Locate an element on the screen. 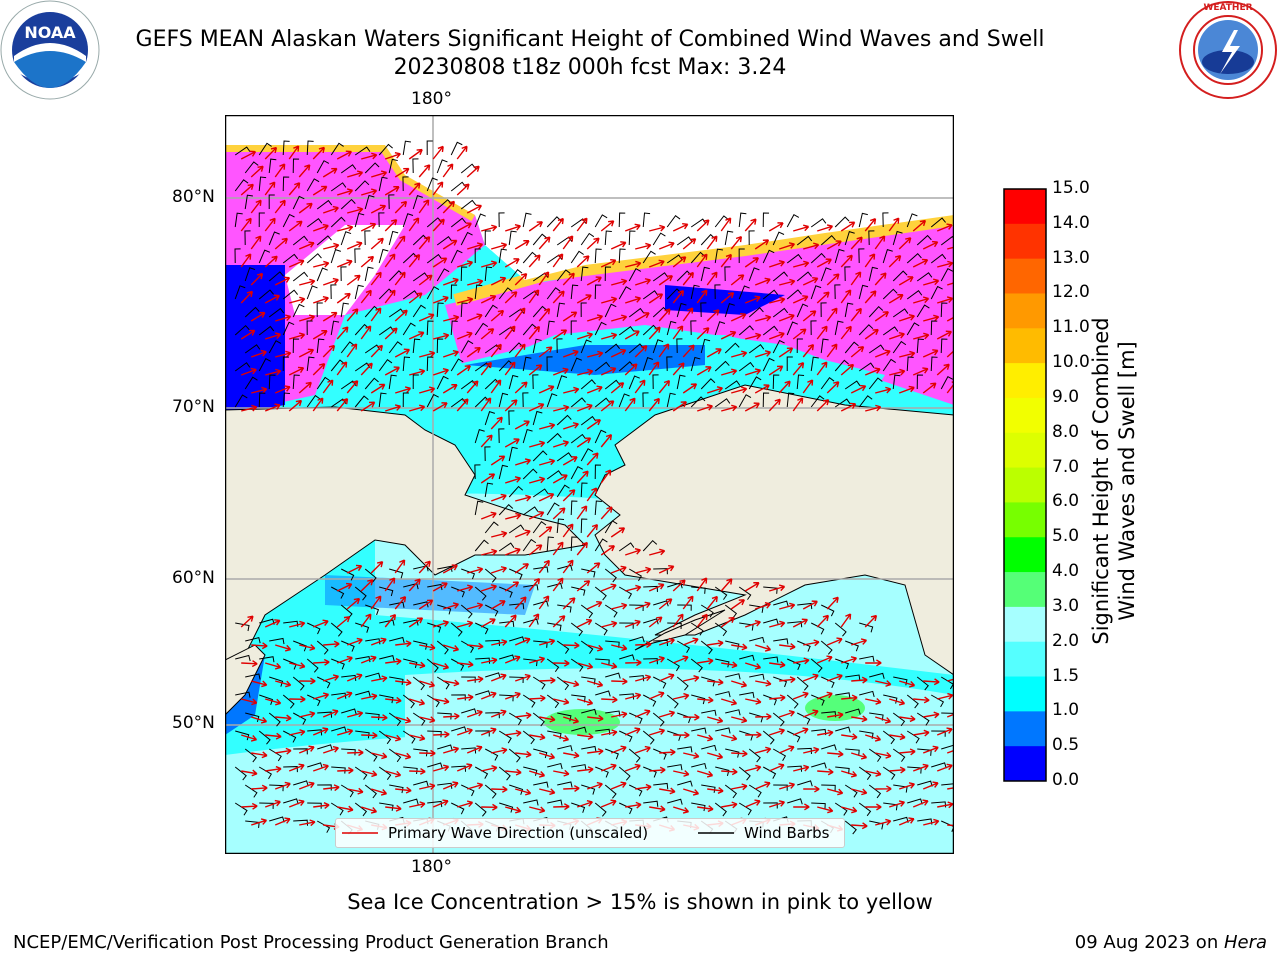  colorbar-tick-label: 13.0 is located at coordinates (1071, 257).